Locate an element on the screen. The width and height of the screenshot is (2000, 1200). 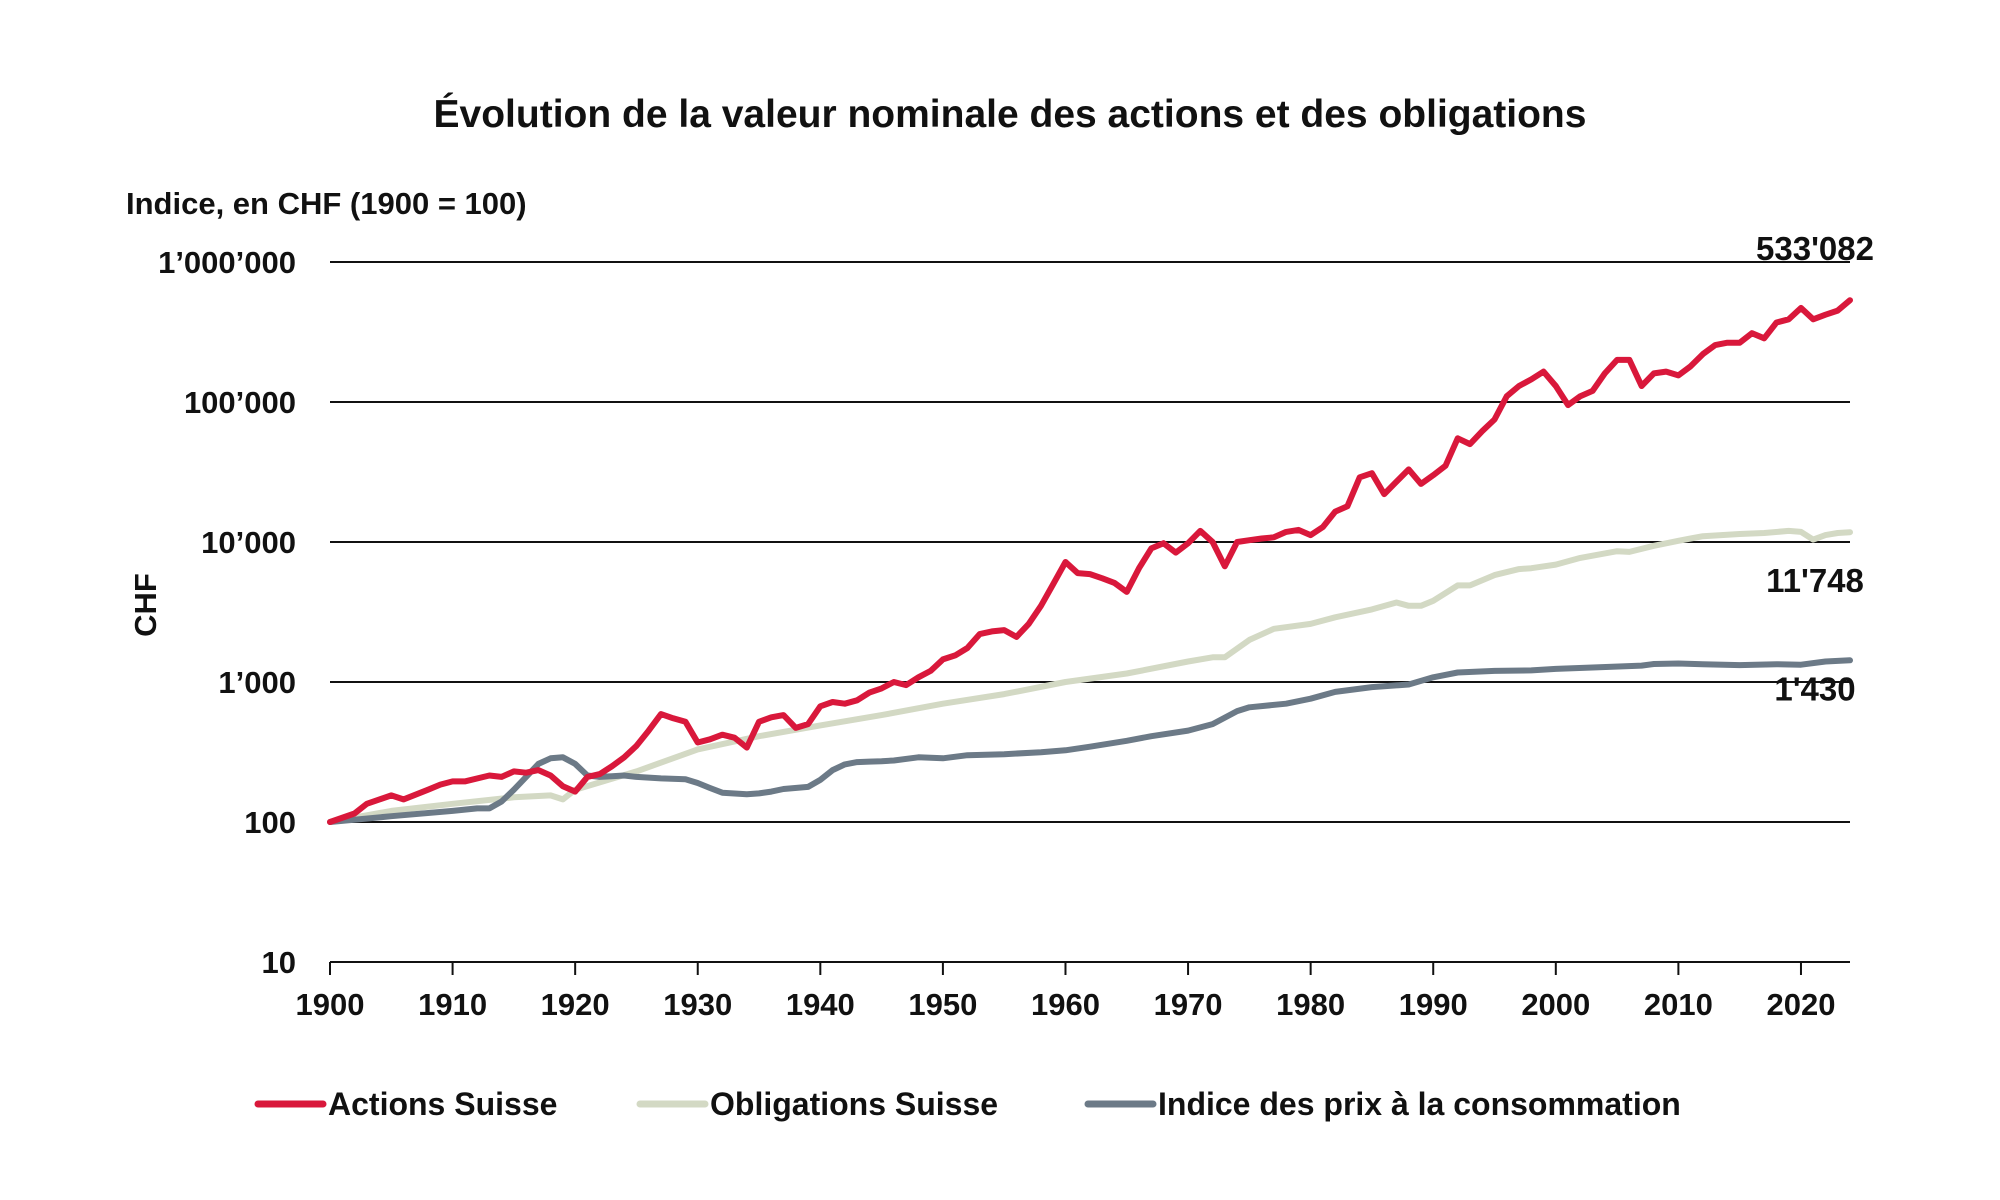
x-tick-label: 1960 is located at coordinates (1065, 1004).